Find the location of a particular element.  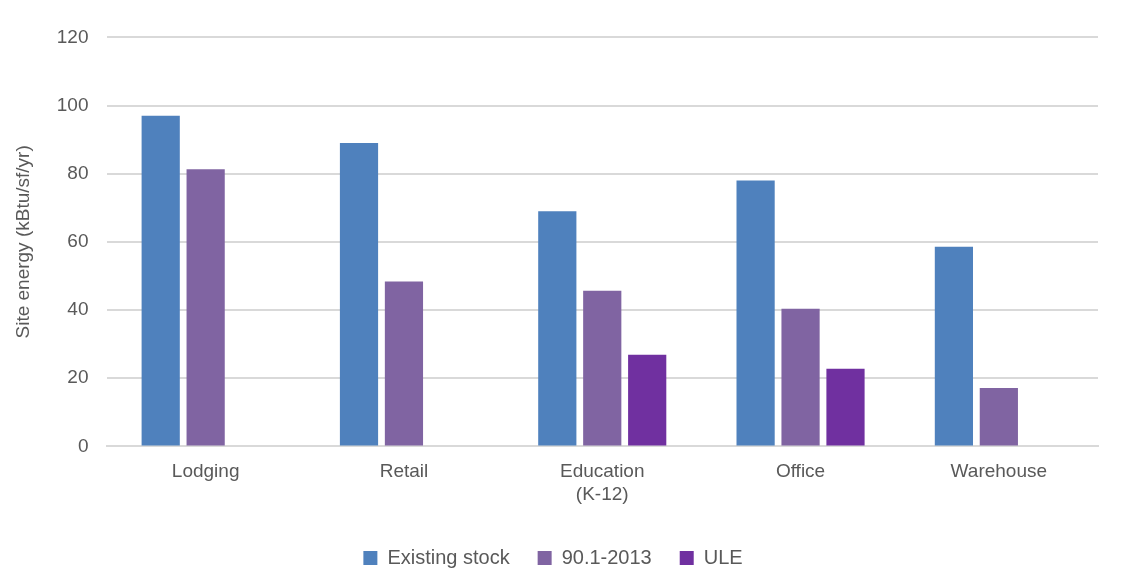

y-tick-label: 60 is located at coordinates (78, 241).